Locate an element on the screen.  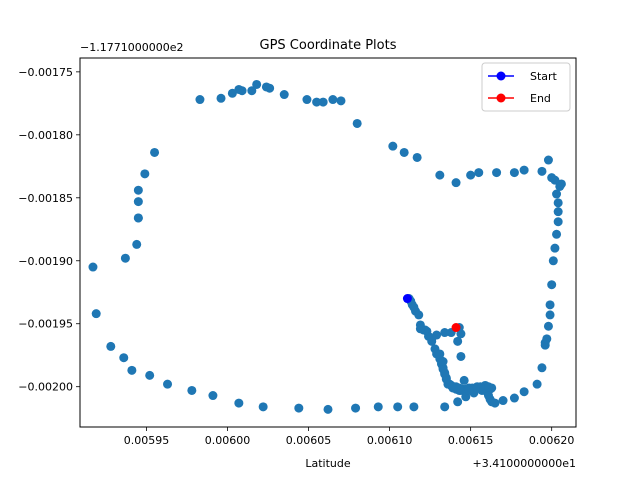
x-tick-label: 0.00595 is located at coordinates (147, 440).